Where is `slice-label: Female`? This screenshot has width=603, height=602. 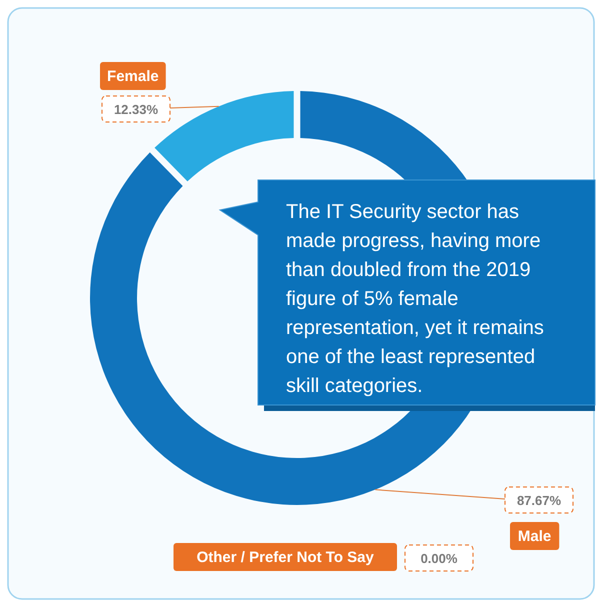 slice-label: Female is located at coordinates (133, 76).